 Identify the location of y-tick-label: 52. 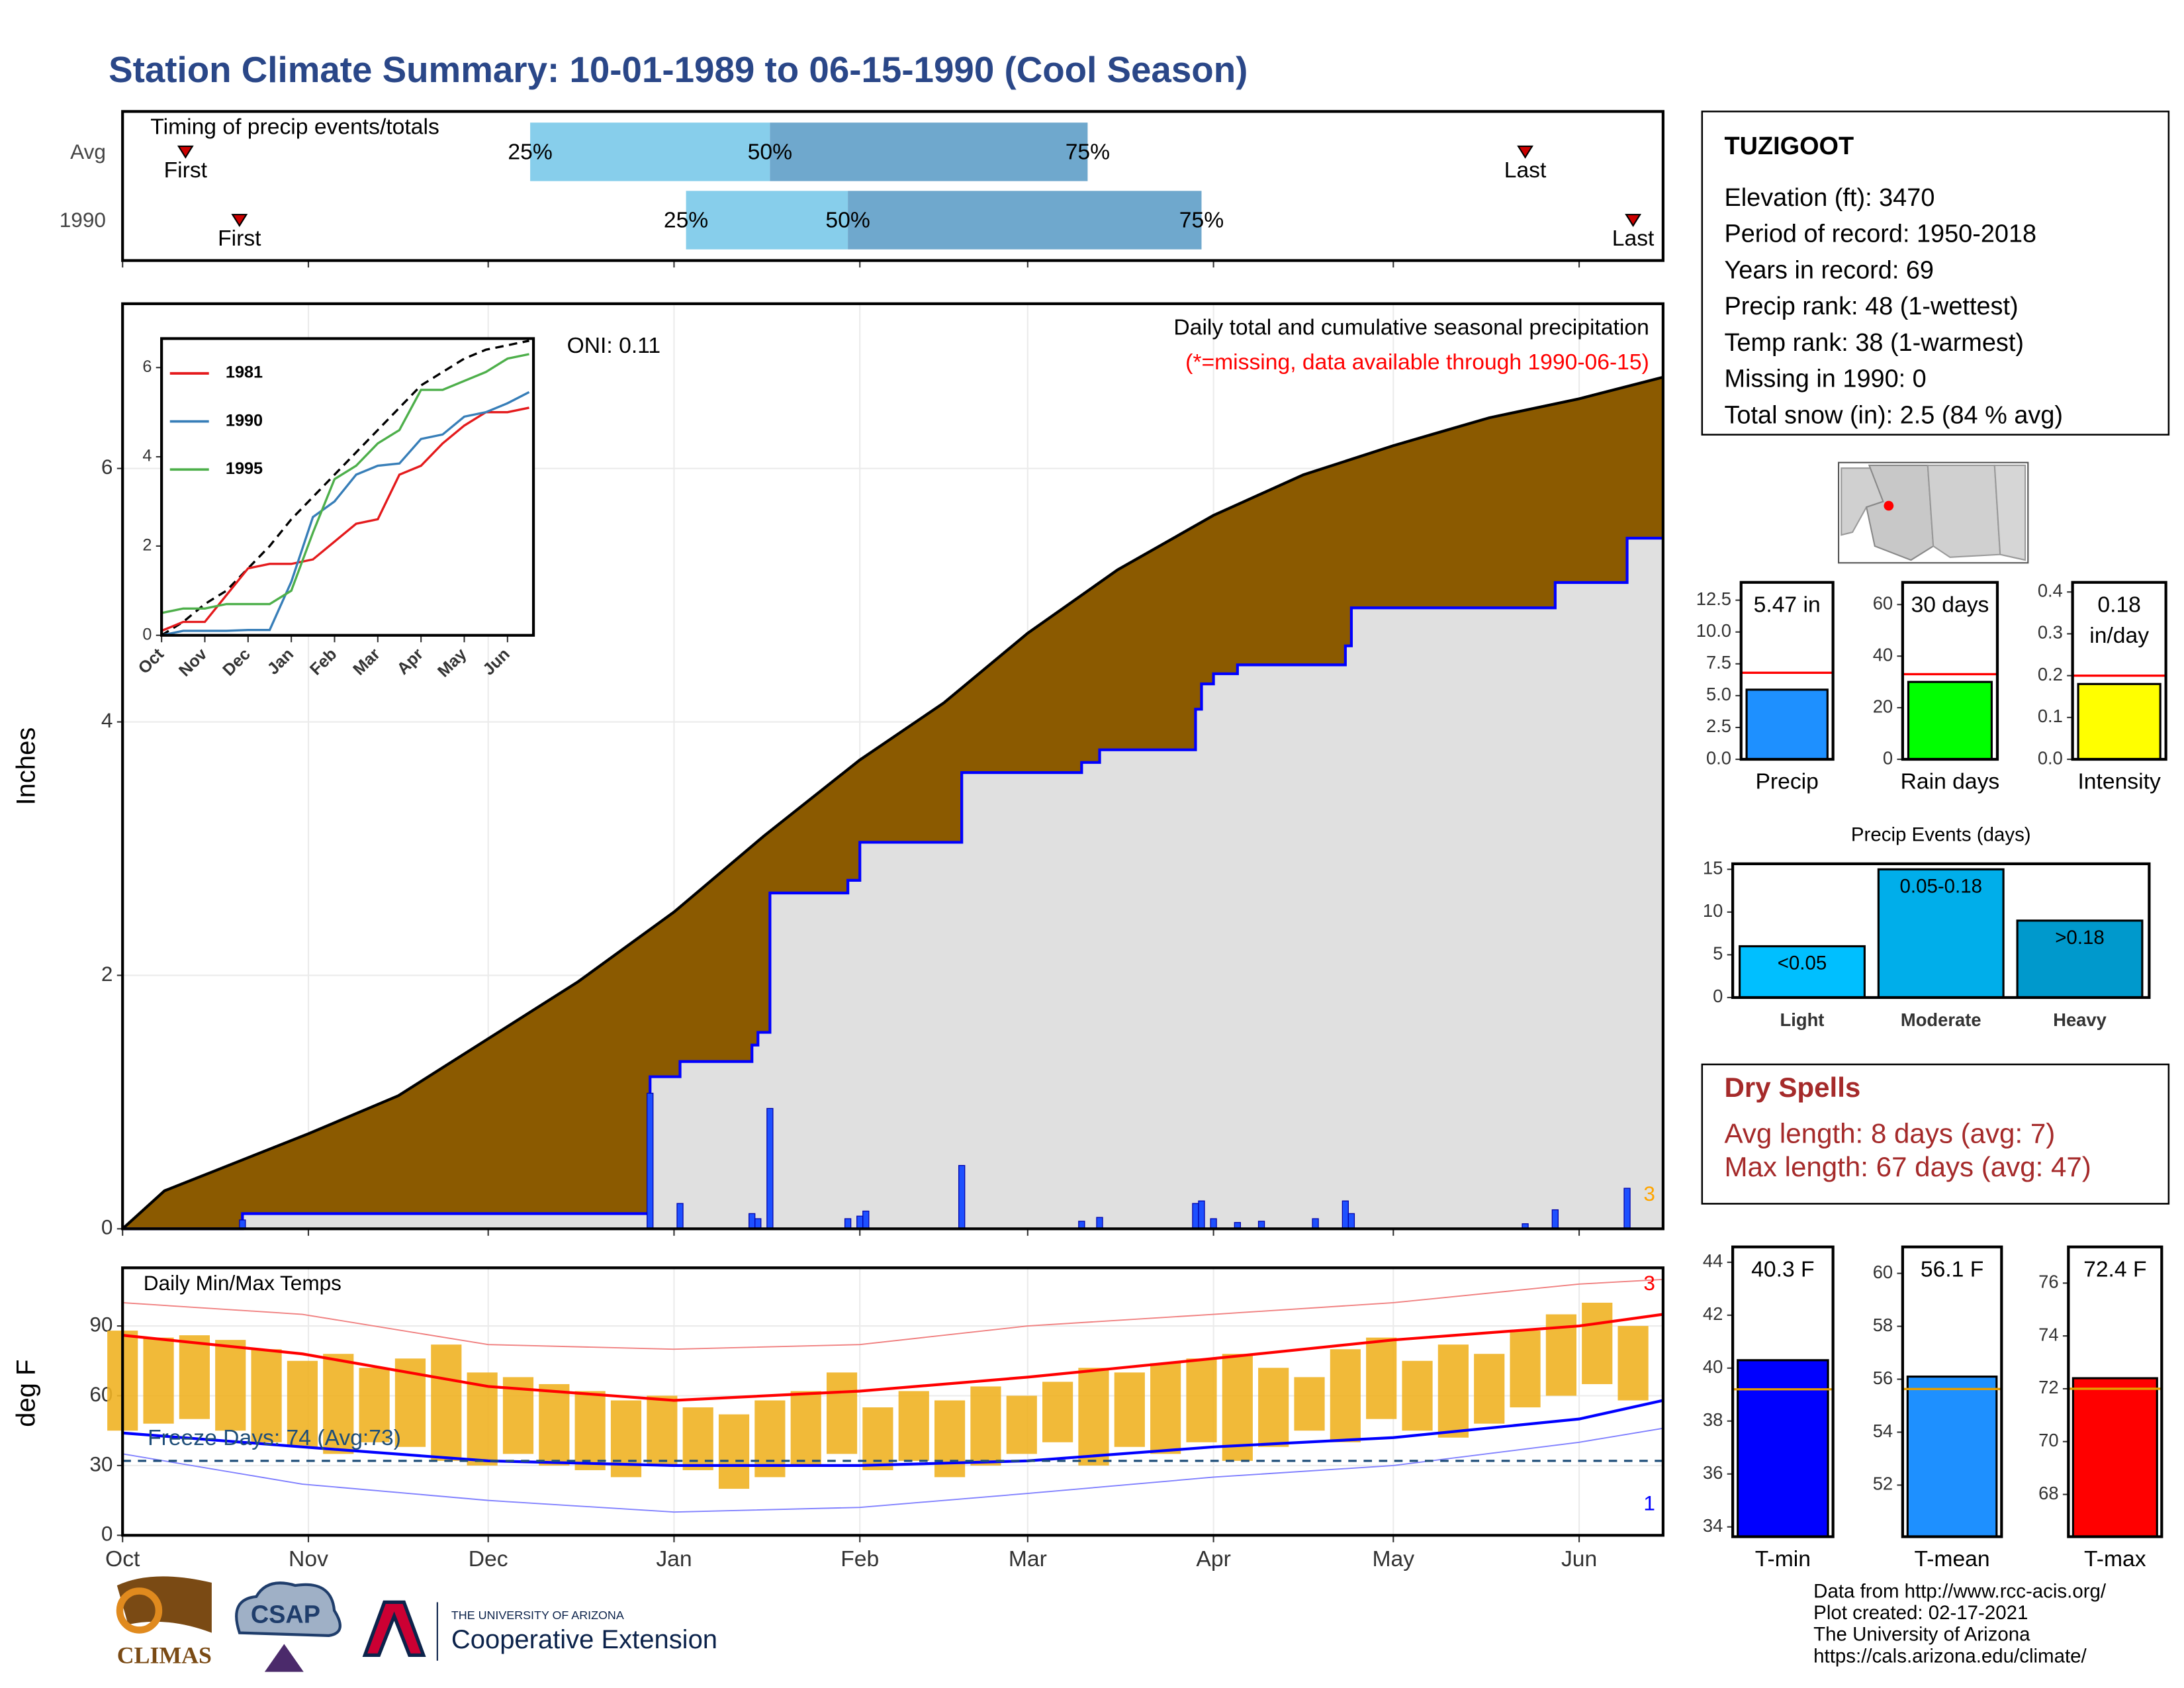
(1883, 1484).